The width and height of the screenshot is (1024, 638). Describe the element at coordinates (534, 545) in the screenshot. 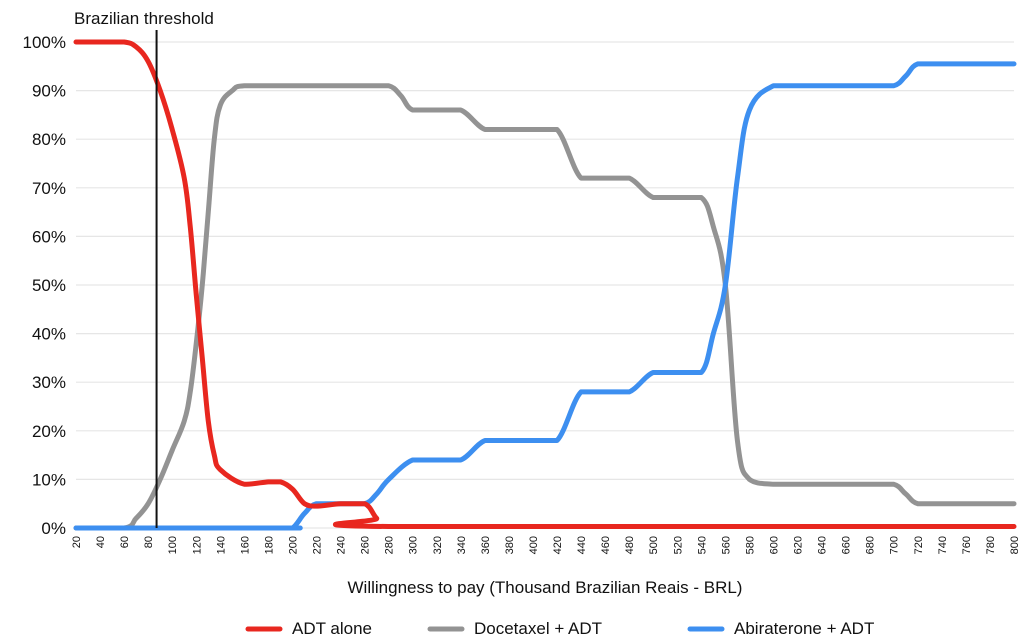

I see `x-tick-label: 400` at that location.